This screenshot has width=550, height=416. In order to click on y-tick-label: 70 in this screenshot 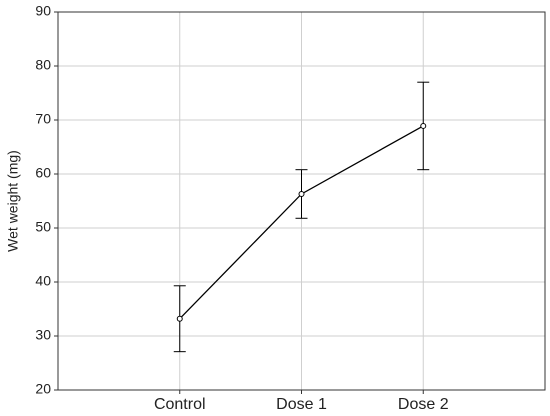, I will do `click(43, 119)`.